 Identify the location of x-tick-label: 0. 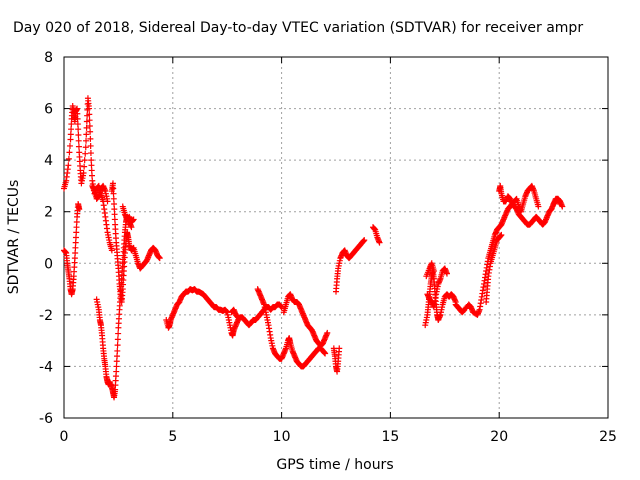
(64, 437).